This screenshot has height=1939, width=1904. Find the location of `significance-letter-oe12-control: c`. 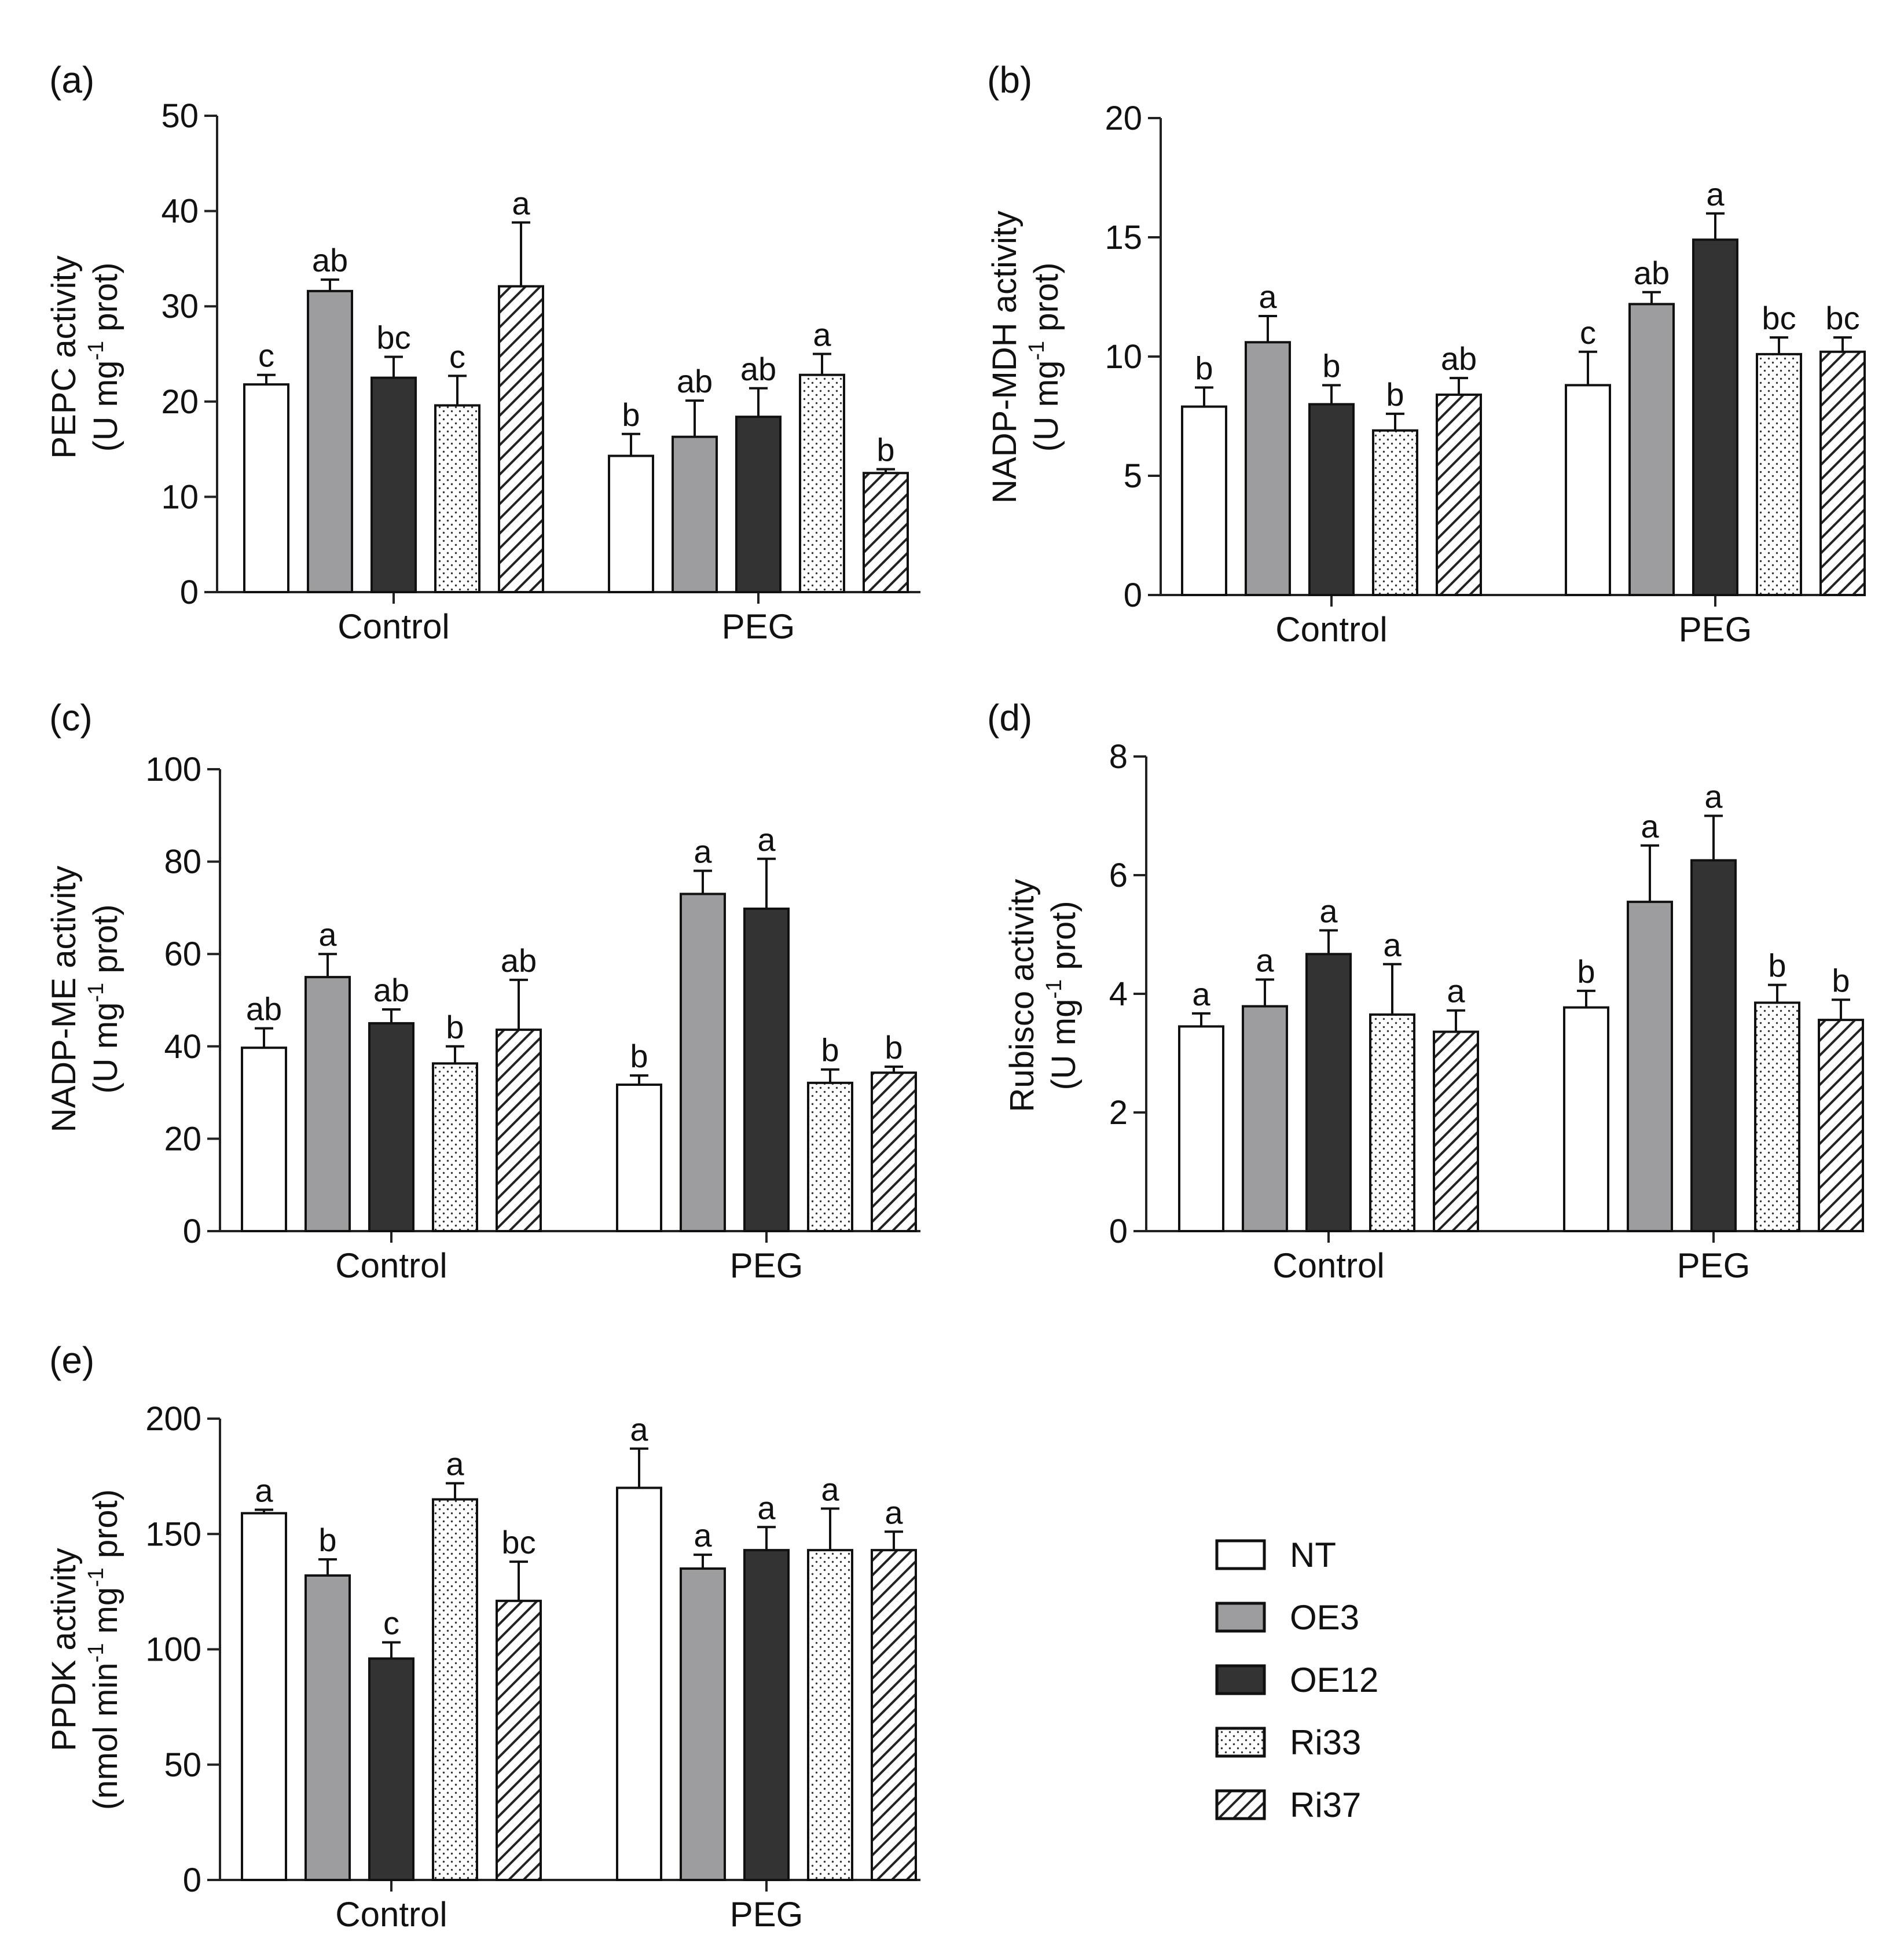

significance-letter-oe12-control: c is located at coordinates (391, 1623).